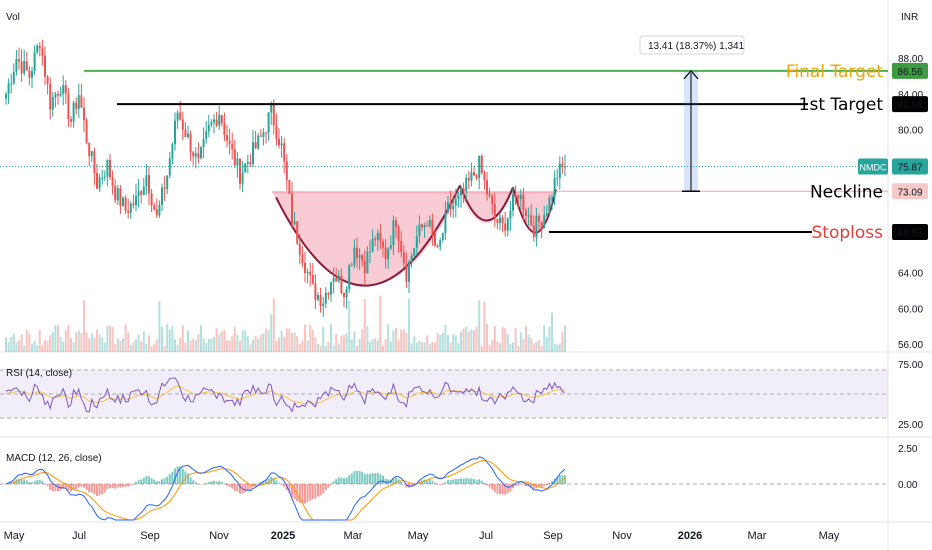 The height and width of the screenshot is (550, 932). I want to click on current-price-tag-bg, so click(910, 166).